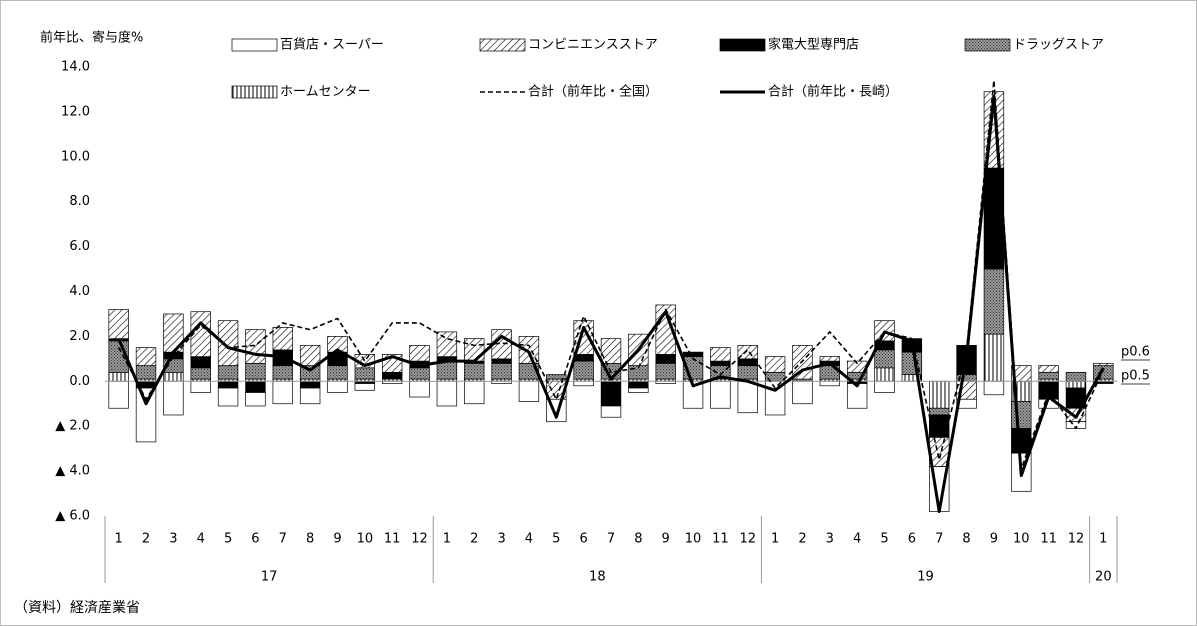  Describe the element at coordinates (72, 516) in the screenshot. I see `y-tick-label: ▲ 6.0` at that location.